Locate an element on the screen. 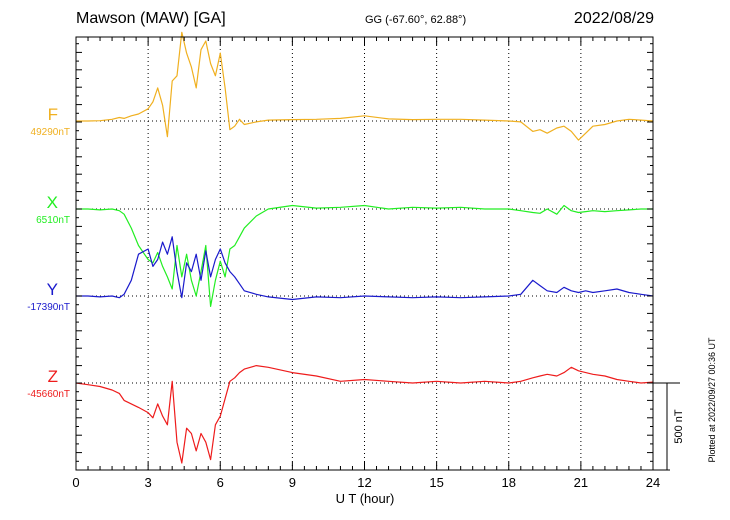 Image resolution: width=730 pixels, height=520 pixels. x-tick-label: 18 is located at coordinates (509, 482).